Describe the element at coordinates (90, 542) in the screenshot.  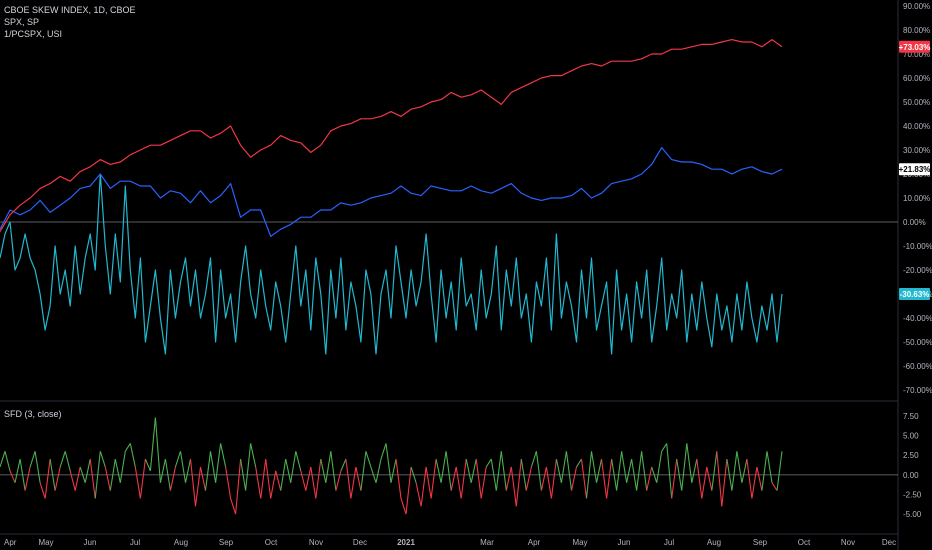
I see `x-tick-label: Jun` at that location.